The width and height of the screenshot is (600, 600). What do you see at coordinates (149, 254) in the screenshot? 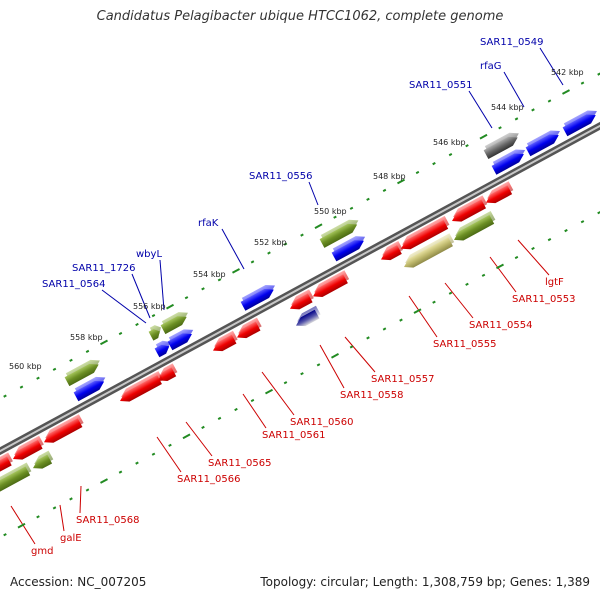
I see `forward-gene-label: wbyL` at bounding box center [149, 254].